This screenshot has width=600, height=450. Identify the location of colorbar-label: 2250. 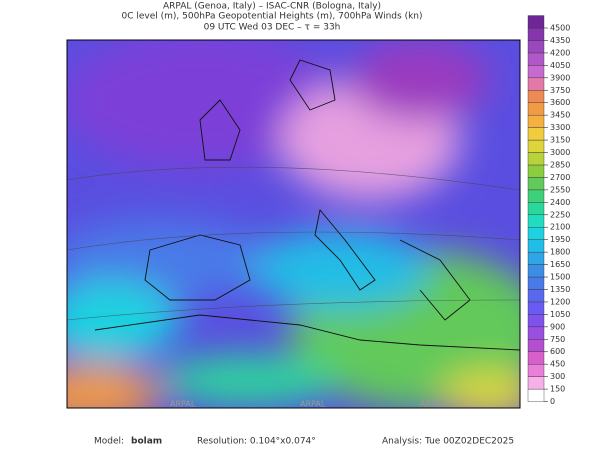
(560, 214).